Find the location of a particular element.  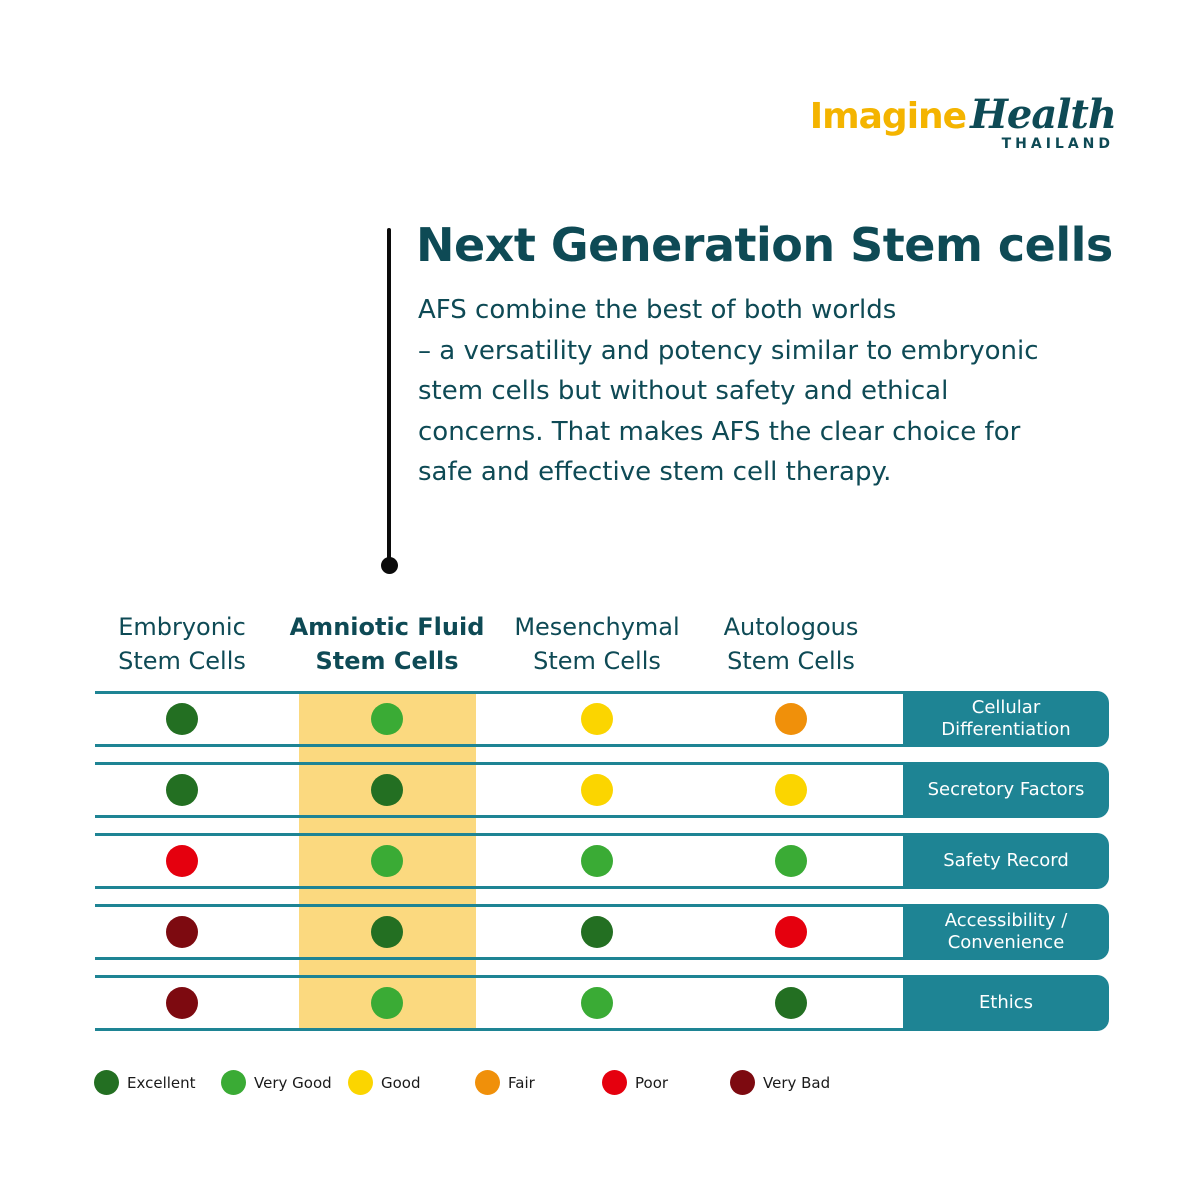

legend-label: Fair is located at coordinates (521, 1082).